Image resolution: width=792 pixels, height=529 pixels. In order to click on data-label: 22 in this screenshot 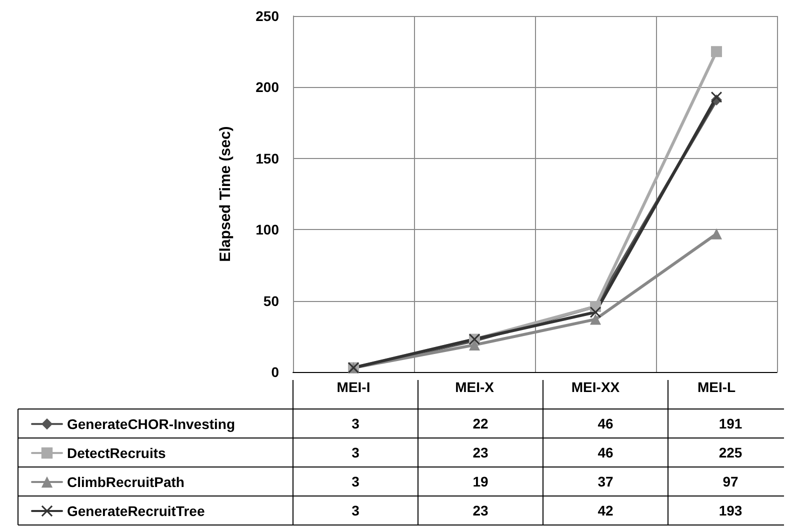, I will do `click(480, 424)`.